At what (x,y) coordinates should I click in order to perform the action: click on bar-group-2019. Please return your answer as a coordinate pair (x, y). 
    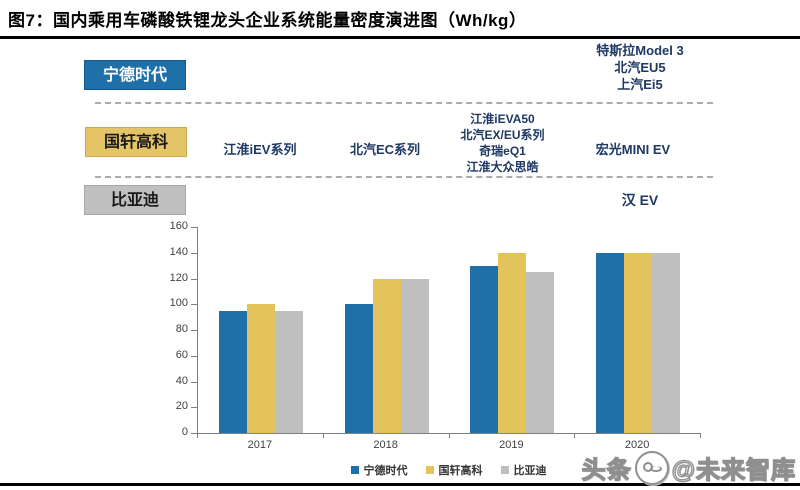
    Looking at the image, I should click on (513, 330).